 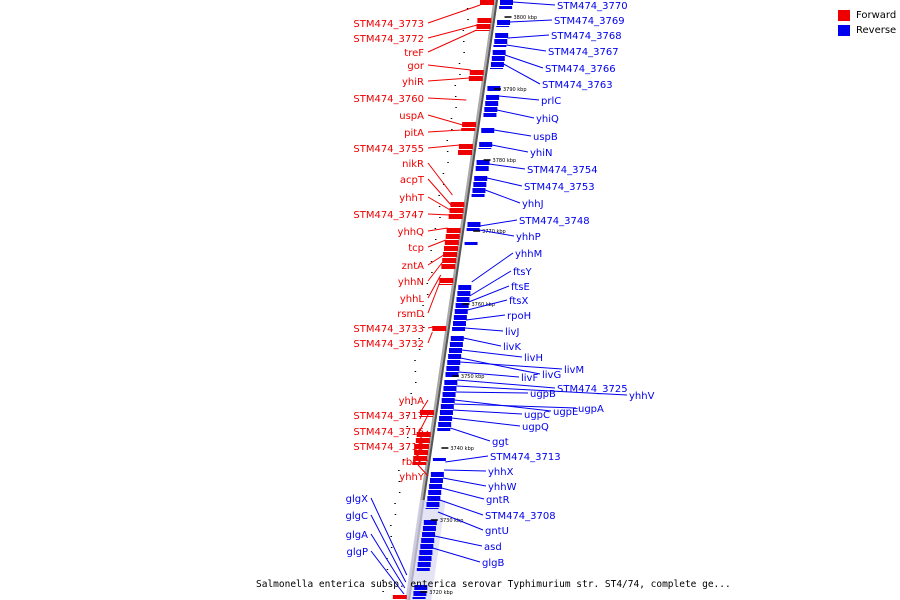 What do you see at coordinates (412, 477) in the screenshot?
I see `forward-gene-label: yhhY` at bounding box center [412, 477].